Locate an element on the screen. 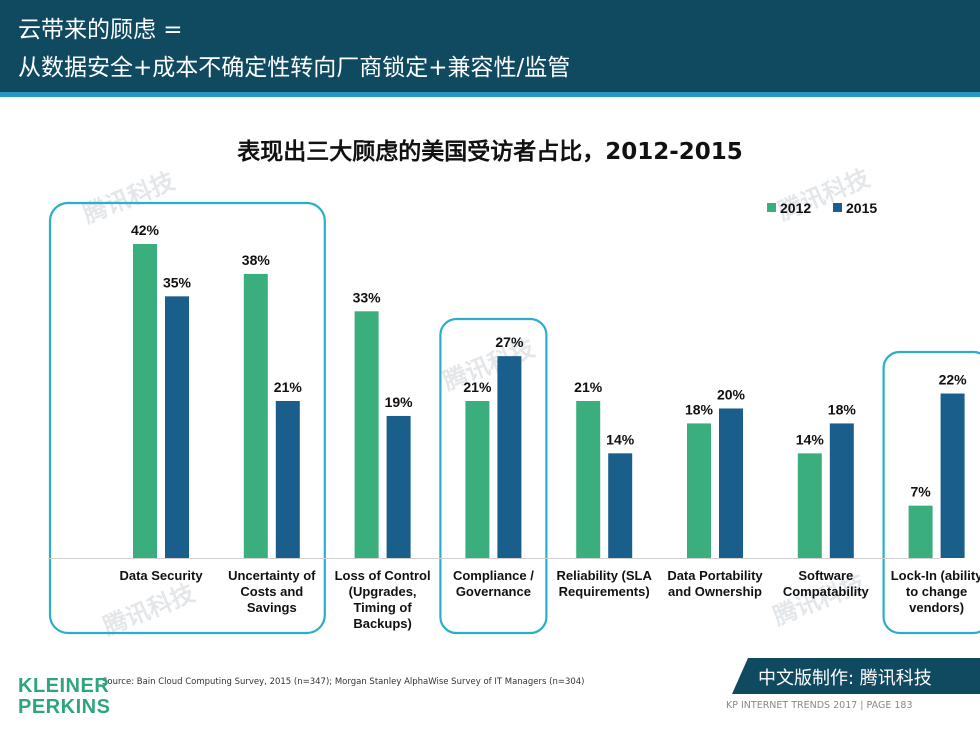 Image resolution: width=980 pixels, height=735 pixels. data-label-2012: 38% is located at coordinates (256, 260).